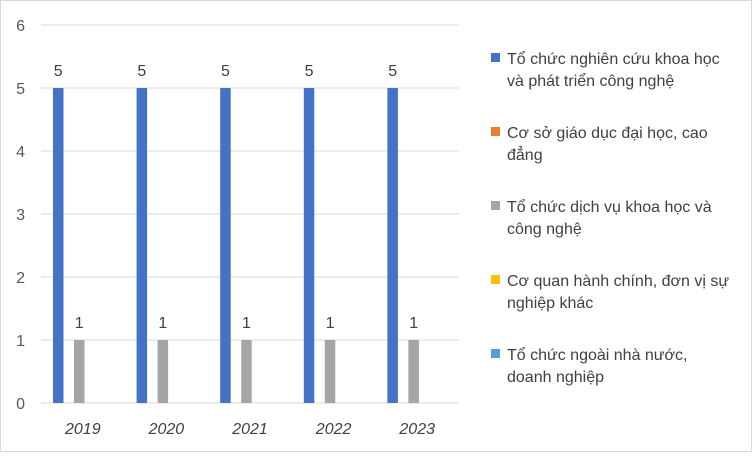 The width and height of the screenshot is (752, 456). Describe the element at coordinates (613, 59) in the screenshot. I see `legend-label: Tổ chức nghiên cứu khoa học` at that location.